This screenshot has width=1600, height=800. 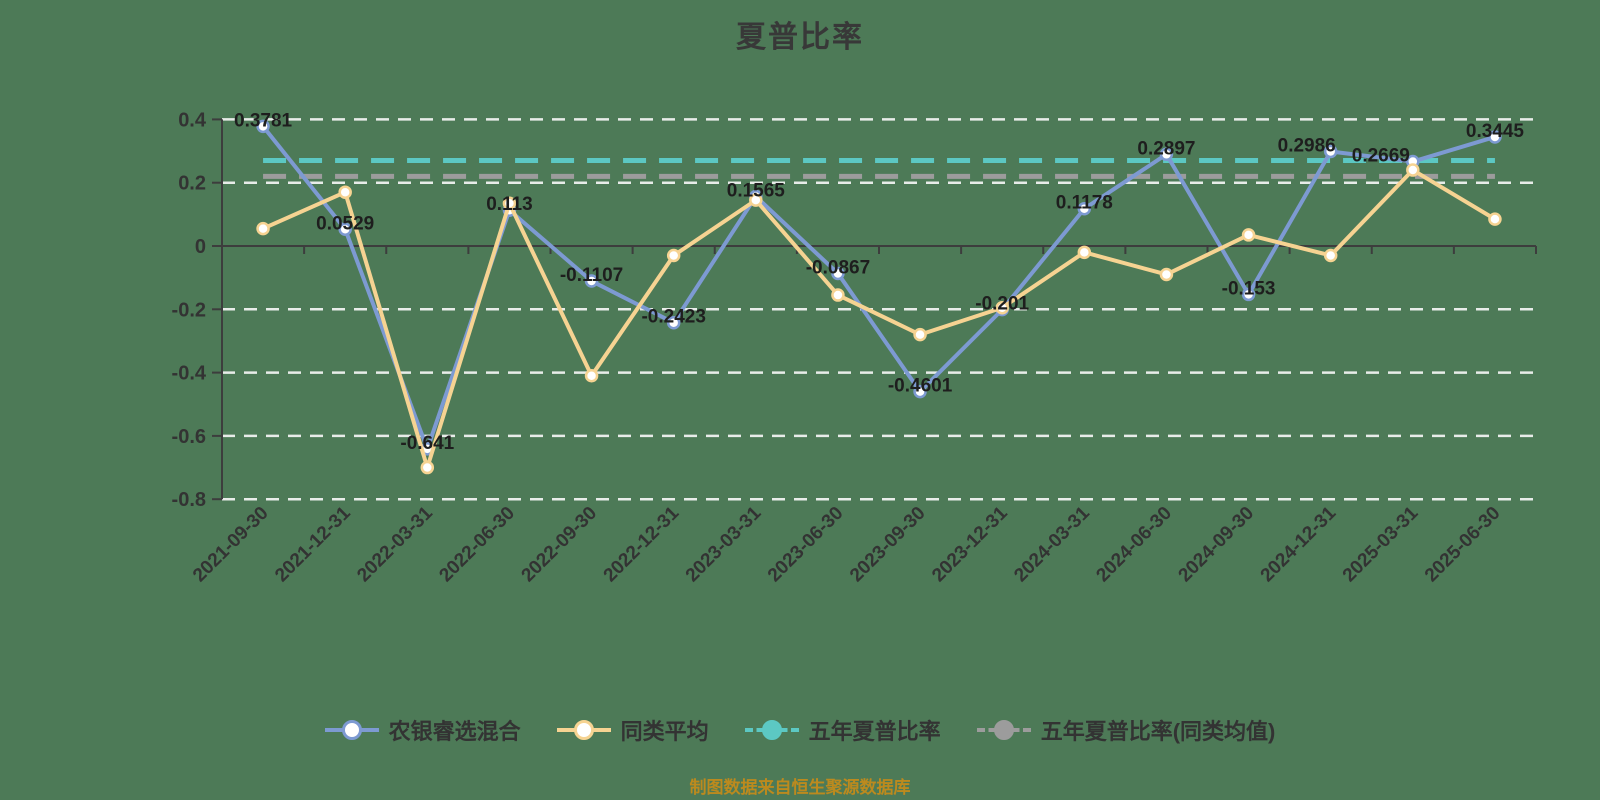 I want to click on svg-text: 2021-12-31, so click(x=313, y=544).